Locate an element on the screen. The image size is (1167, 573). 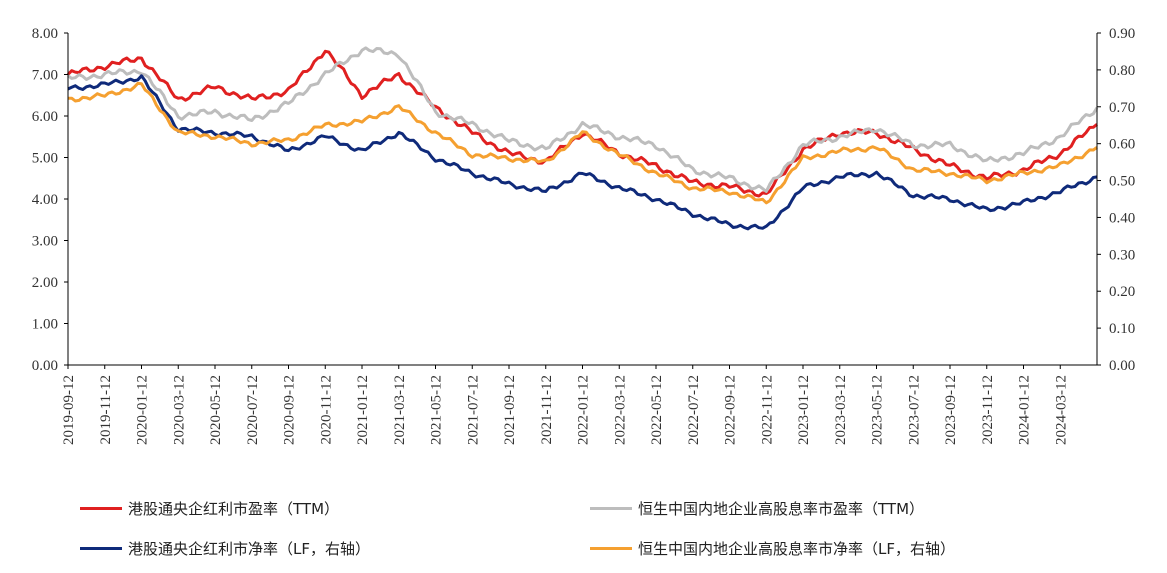
x-tick-label: 2023-09-12 is located at coordinates (951, 410).